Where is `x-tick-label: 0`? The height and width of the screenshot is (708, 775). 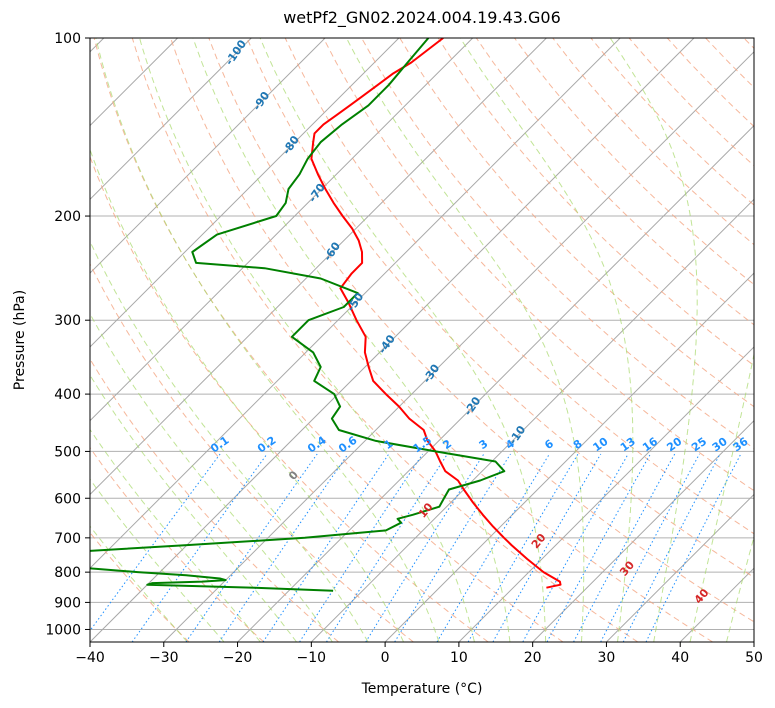 x-tick-label: 0 is located at coordinates (385, 658).